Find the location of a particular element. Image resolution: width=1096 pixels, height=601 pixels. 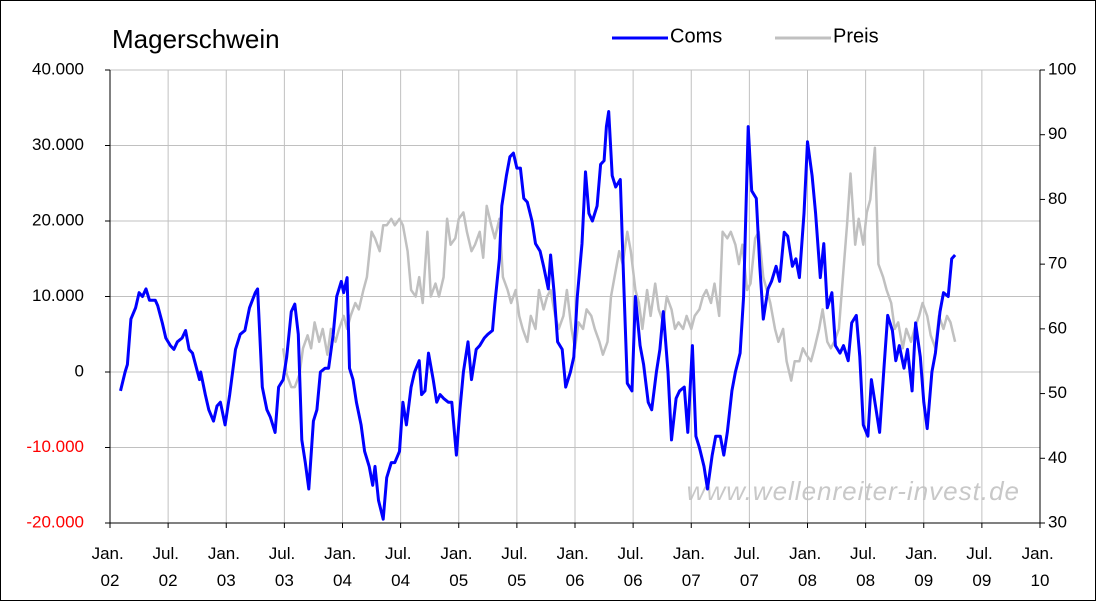

y2-tick-label: 90 is located at coordinates (1057, 133).